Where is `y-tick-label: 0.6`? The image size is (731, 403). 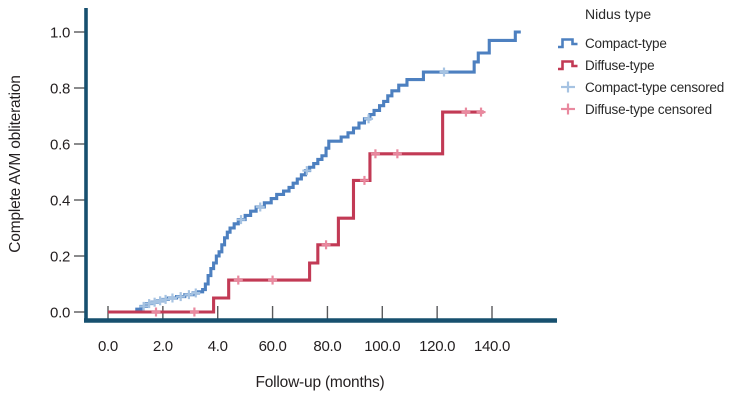
y-tick-label: 0.6 is located at coordinates (60, 145).